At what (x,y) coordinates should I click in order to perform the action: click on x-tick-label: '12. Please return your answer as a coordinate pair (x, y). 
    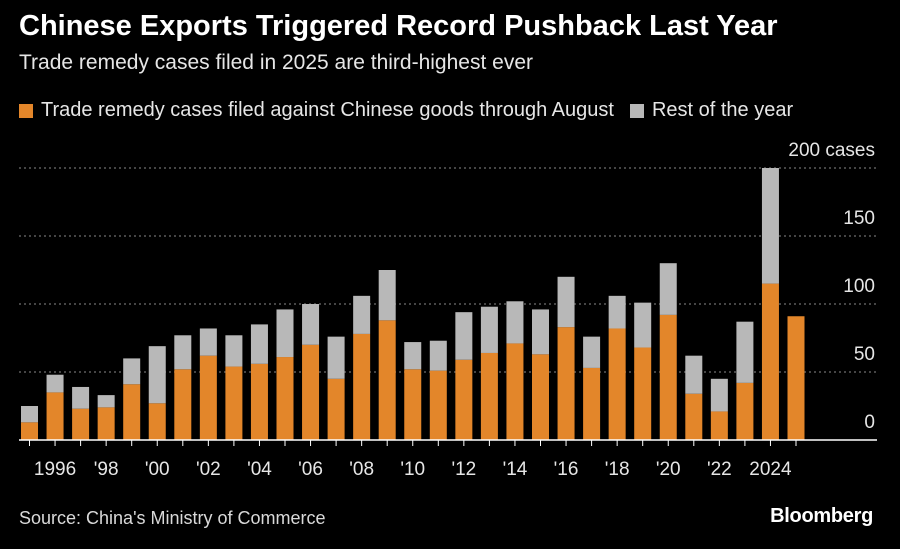
    Looking at the image, I should click on (463, 469).